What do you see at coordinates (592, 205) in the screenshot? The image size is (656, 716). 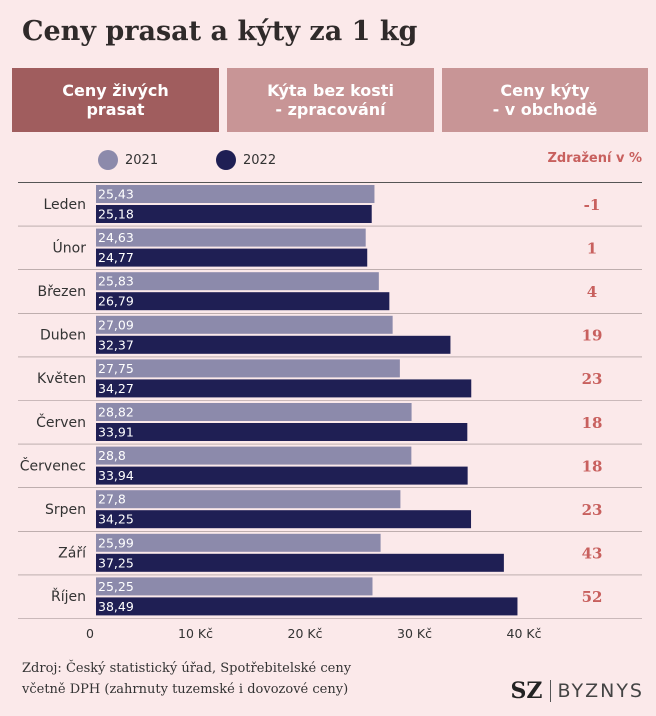 I see `pct-change-value: -1` at bounding box center [592, 205].